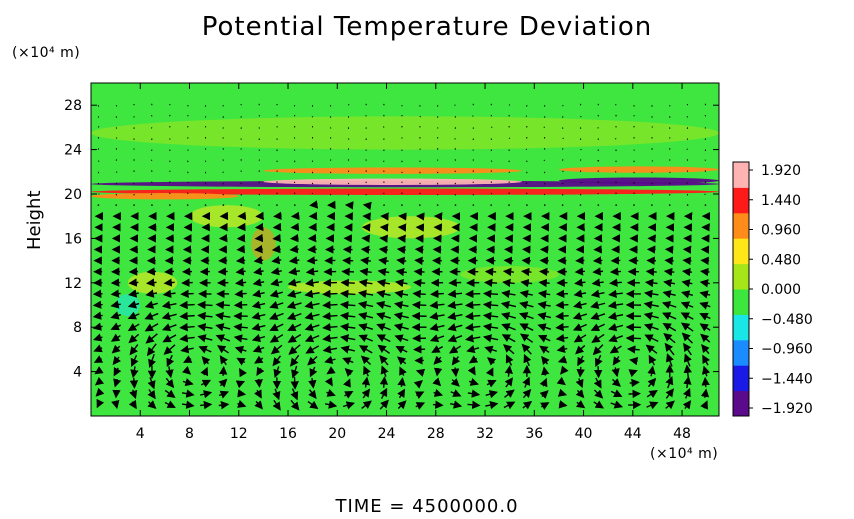 This screenshot has width=854, height=519. Describe the element at coordinates (427, 506) in the screenshot. I see `time-footer: TIME = 4500000.0` at that location.